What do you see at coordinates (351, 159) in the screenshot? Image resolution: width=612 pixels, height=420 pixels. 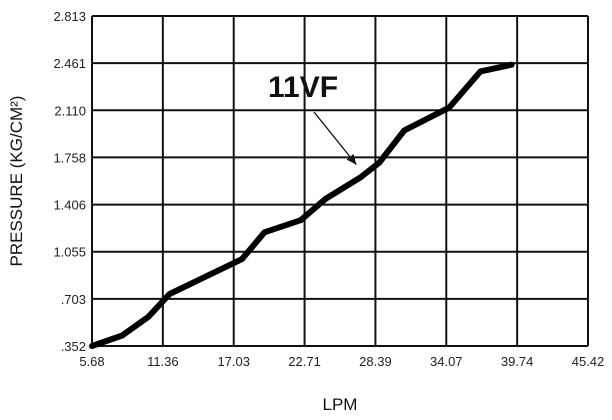 I see `annotation-arrowhead` at bounding box center [351, 159].